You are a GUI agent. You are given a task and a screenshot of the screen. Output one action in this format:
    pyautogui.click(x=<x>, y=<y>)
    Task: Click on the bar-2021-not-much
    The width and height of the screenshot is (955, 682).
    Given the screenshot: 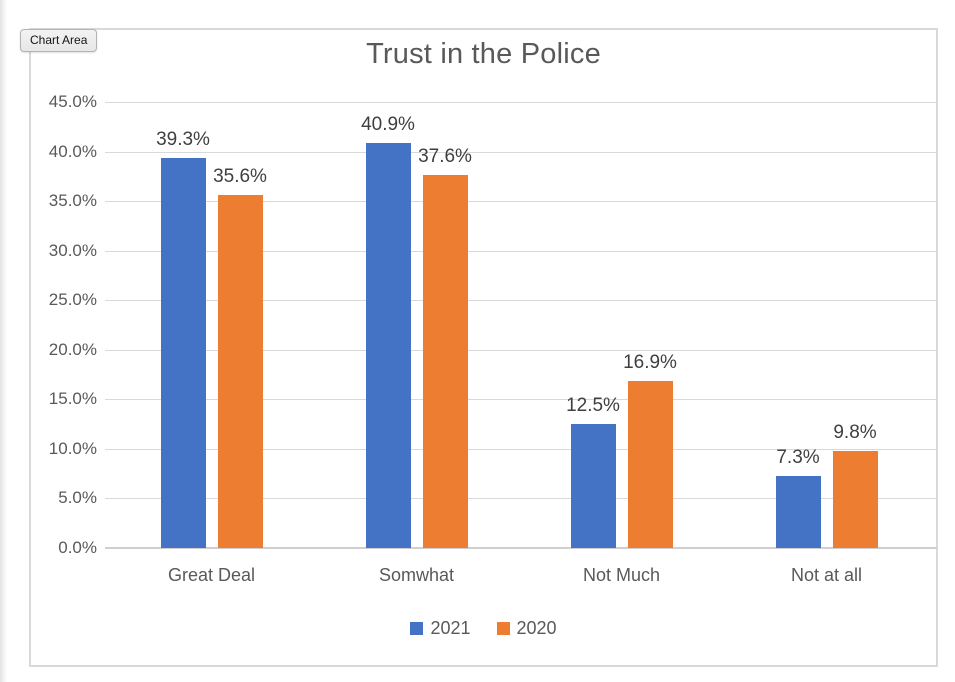 What is the action you would take?
    pyautogui.click(x=593, y=486)
    